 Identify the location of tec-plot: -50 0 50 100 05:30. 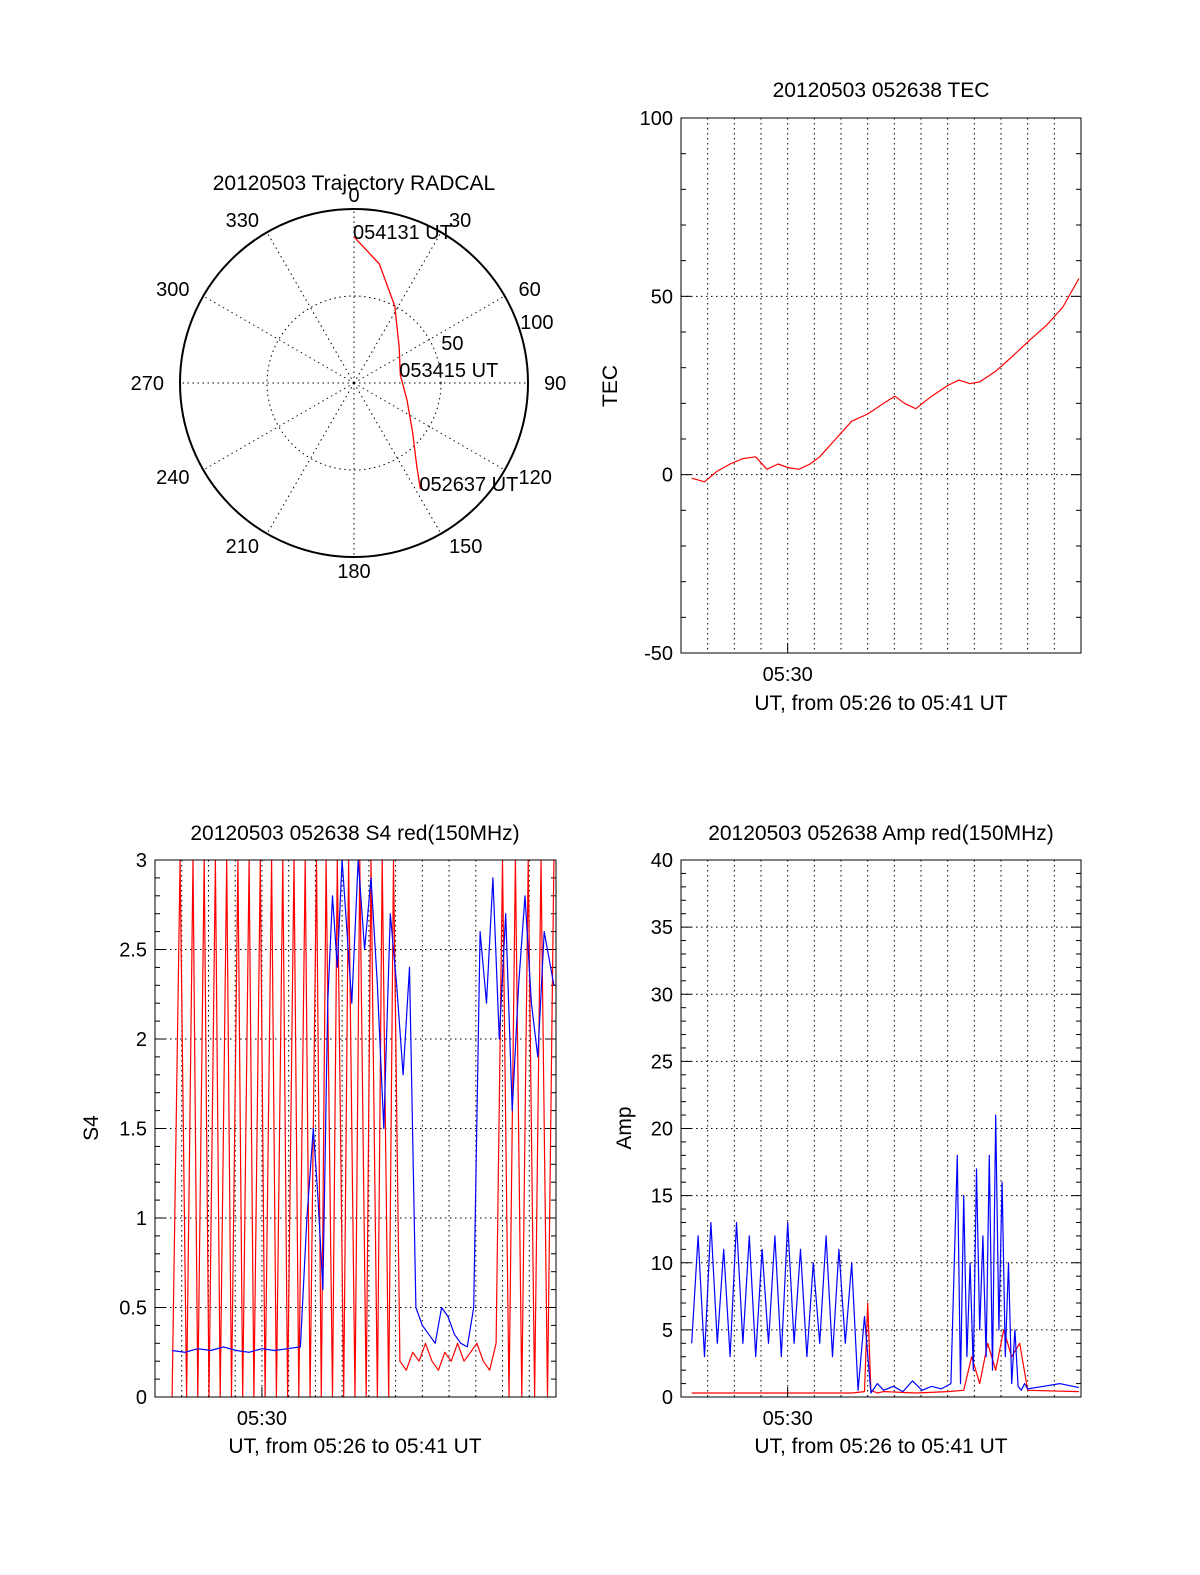
(861, 397).